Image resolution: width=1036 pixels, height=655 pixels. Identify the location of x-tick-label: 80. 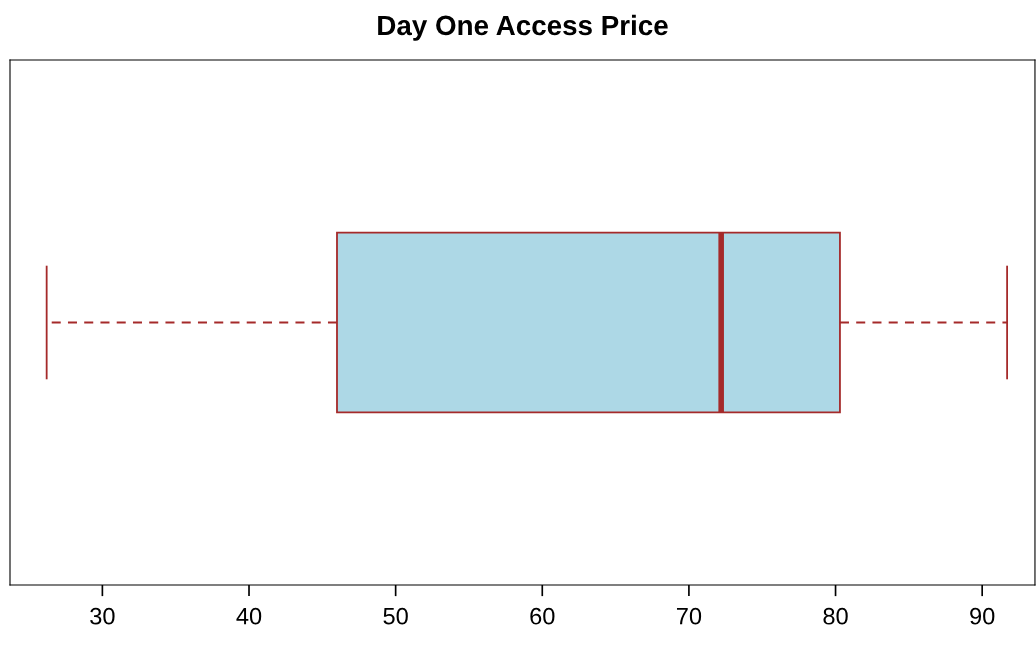
(835, 616).